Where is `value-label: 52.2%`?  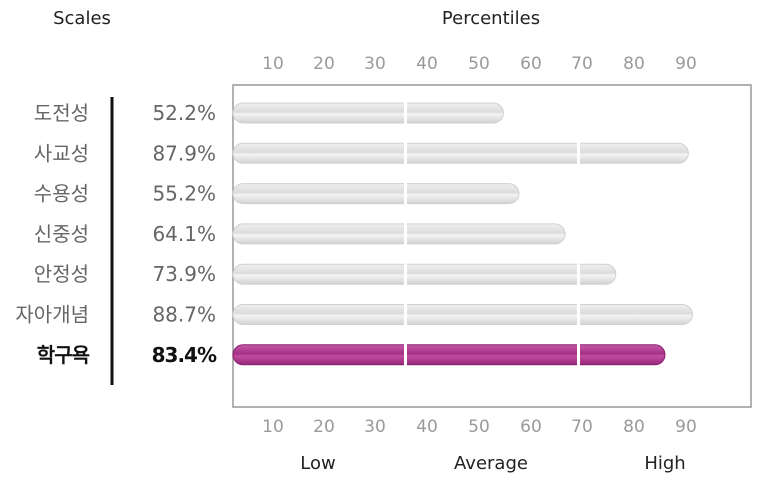 value-label: 52.2% is located at coordinates (184, 113).